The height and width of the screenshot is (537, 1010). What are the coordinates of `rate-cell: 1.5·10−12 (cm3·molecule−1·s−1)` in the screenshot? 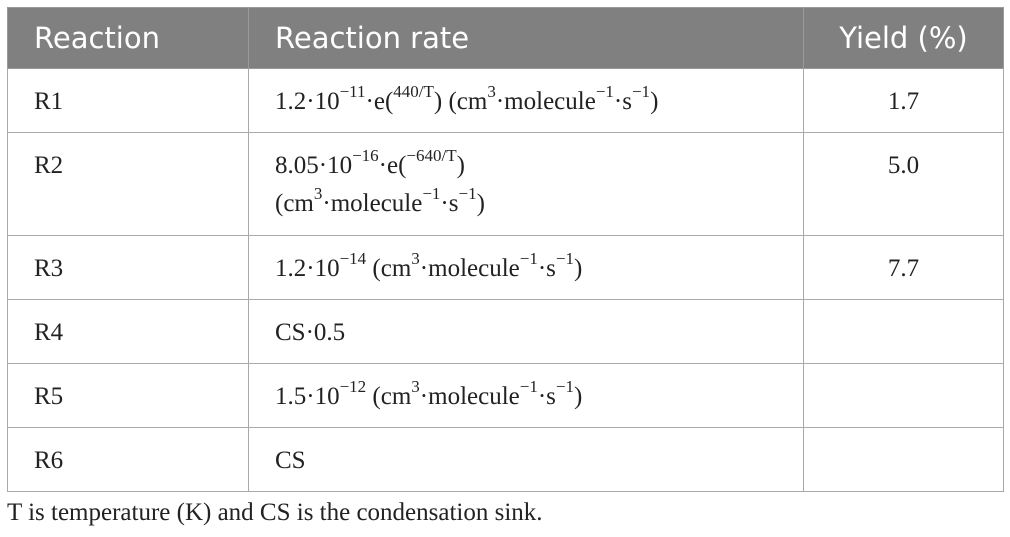 It's located at (526, 395).